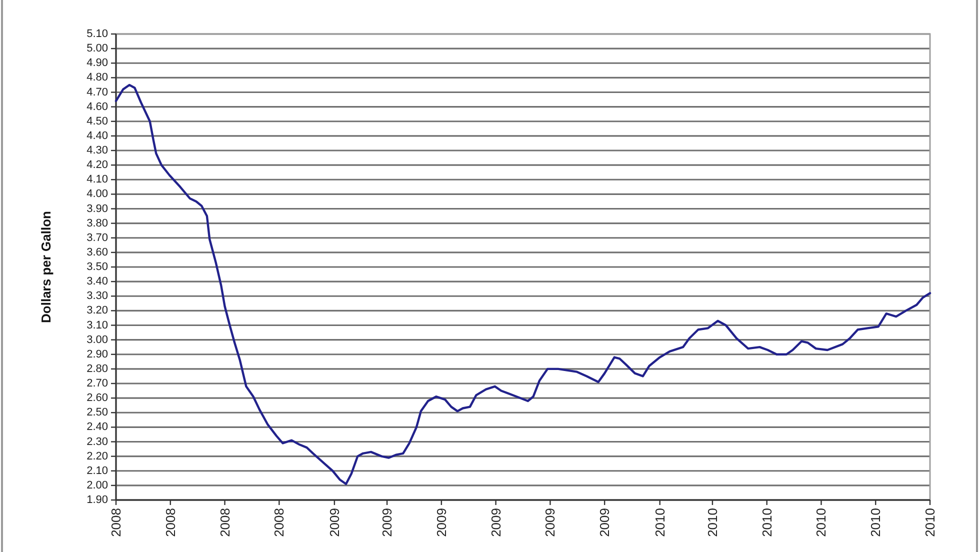  Describe the element at coordinates (97, 78) in the screenshot. I see `y-tick-label: 4.80` at that location.